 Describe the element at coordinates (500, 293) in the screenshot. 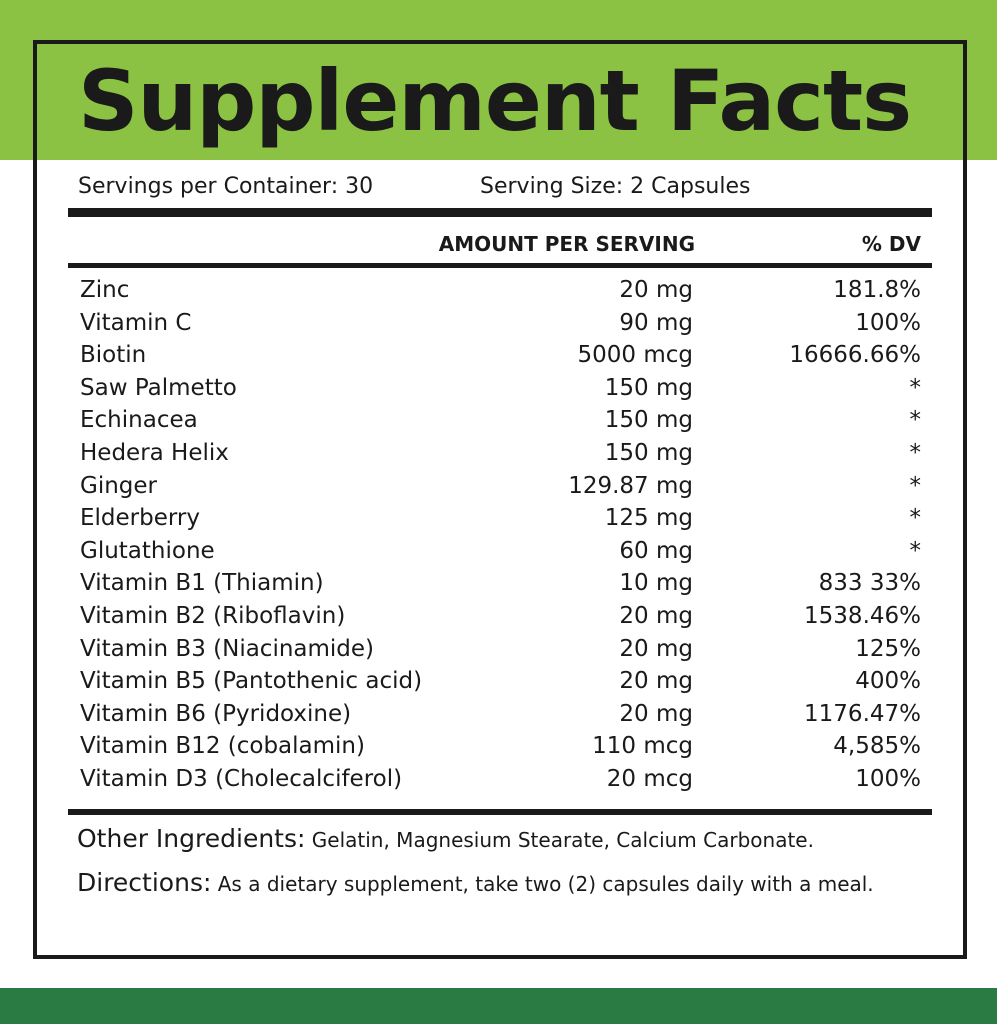

I see `table-row: Zinc 20 mg 181.8%` at that location.